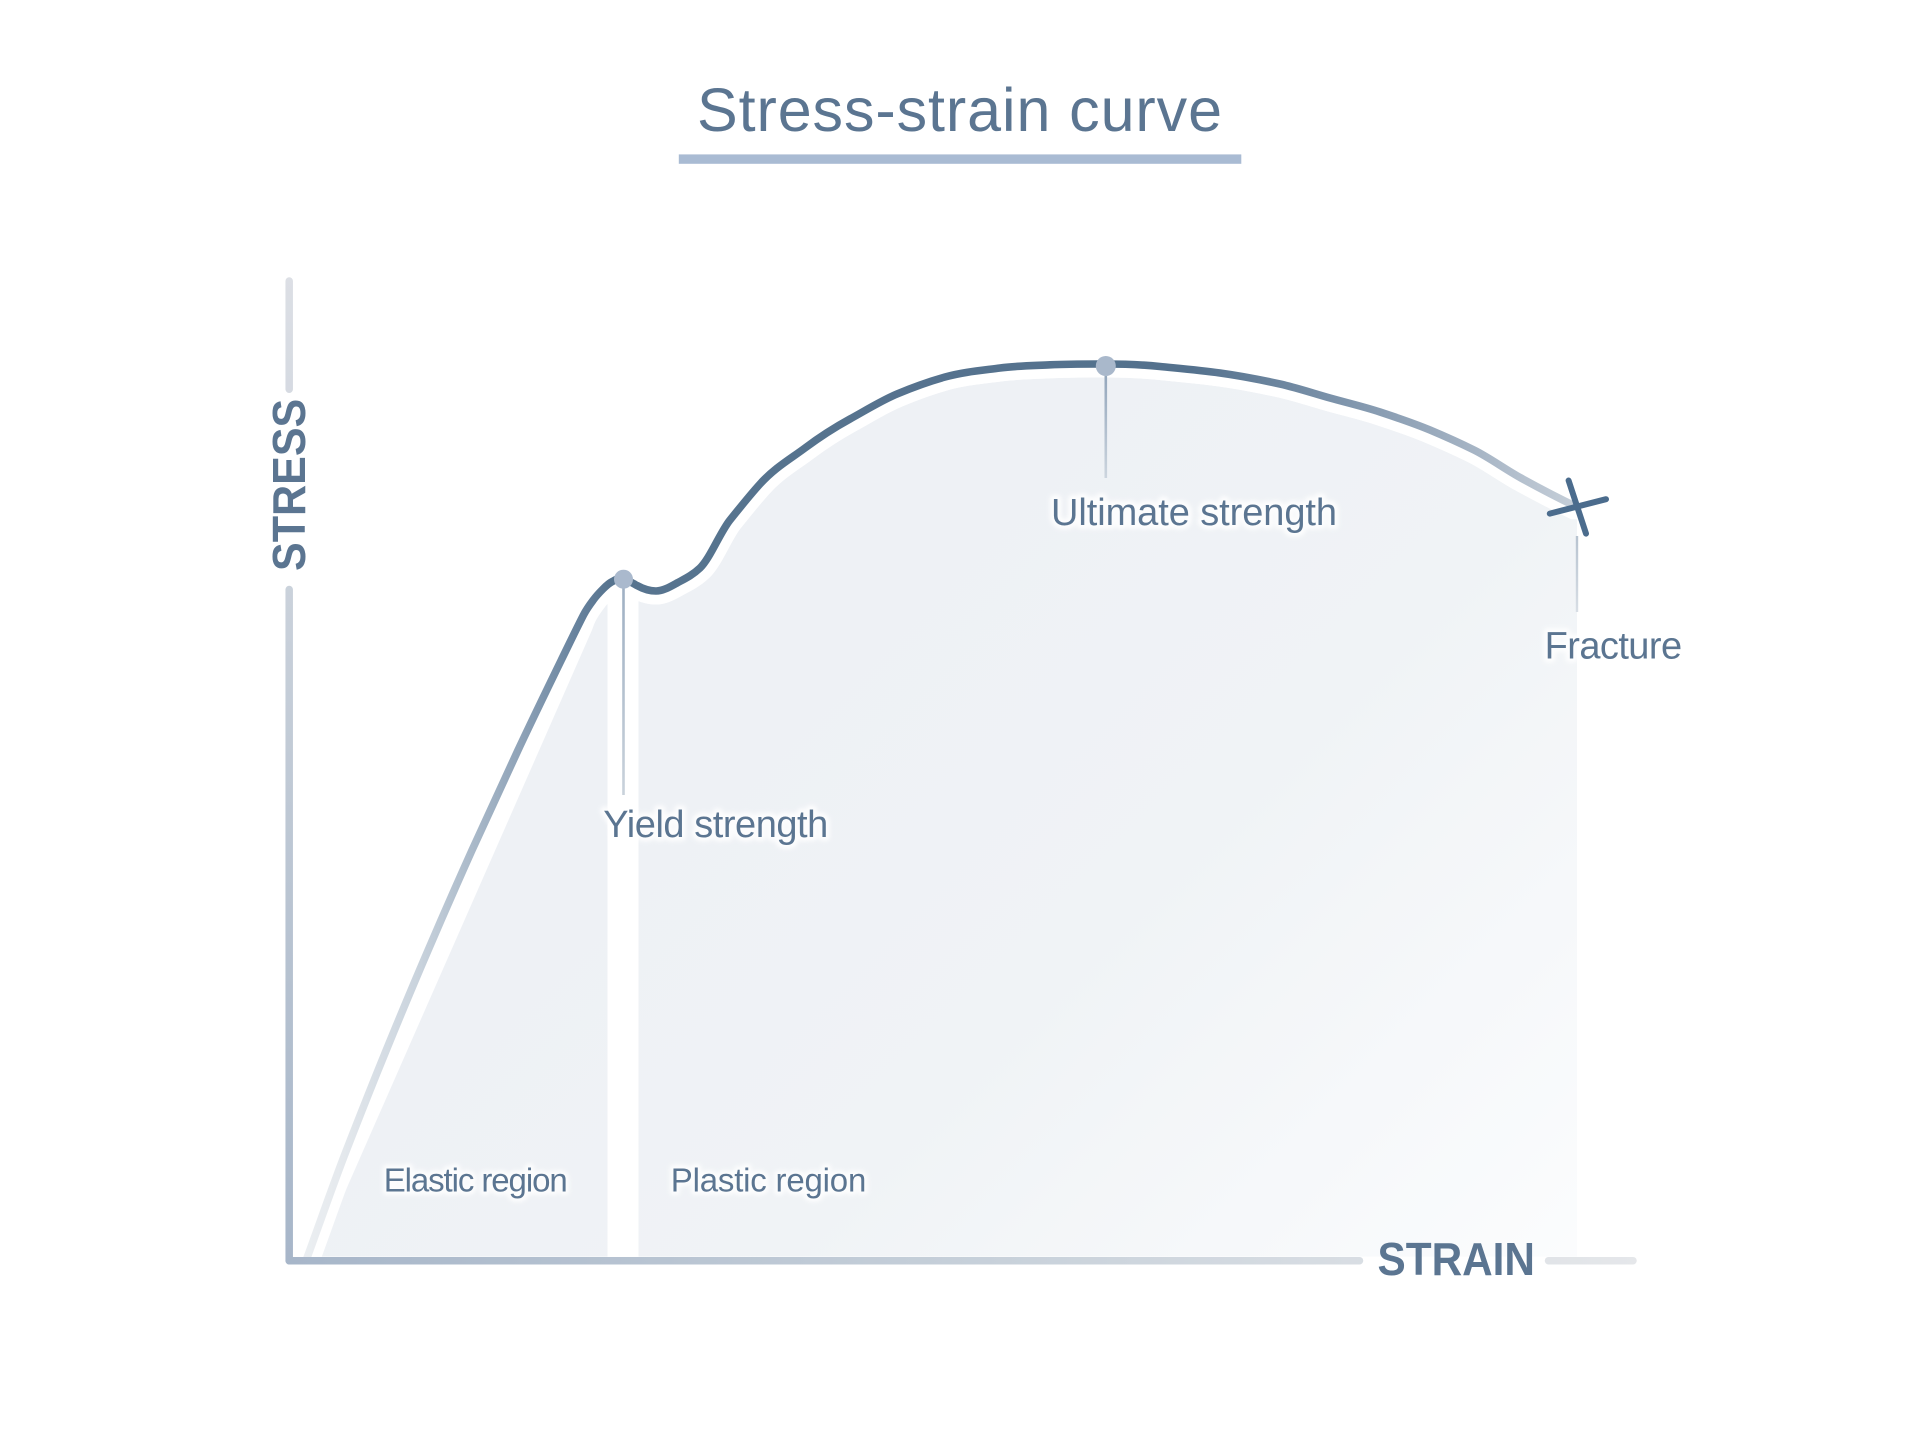  What do you see at coordinates (1614, 647) in the screenshot?
I see `svg-text: Fracture` at bounding box center [1614, 647].